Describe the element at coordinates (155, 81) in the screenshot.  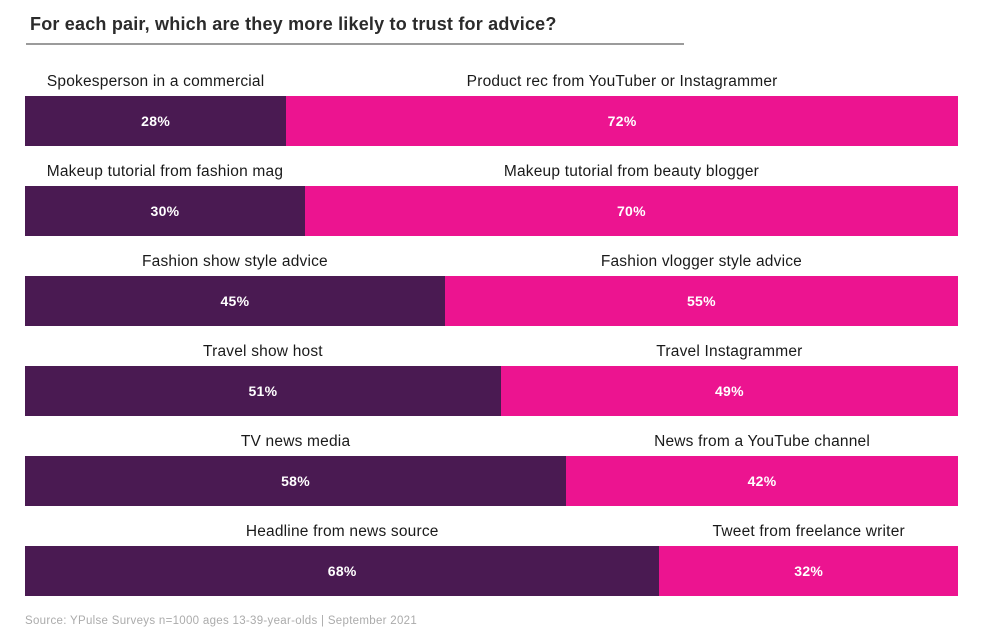
I see `pair-label-left: Spokesperson in a commercial` at that location.